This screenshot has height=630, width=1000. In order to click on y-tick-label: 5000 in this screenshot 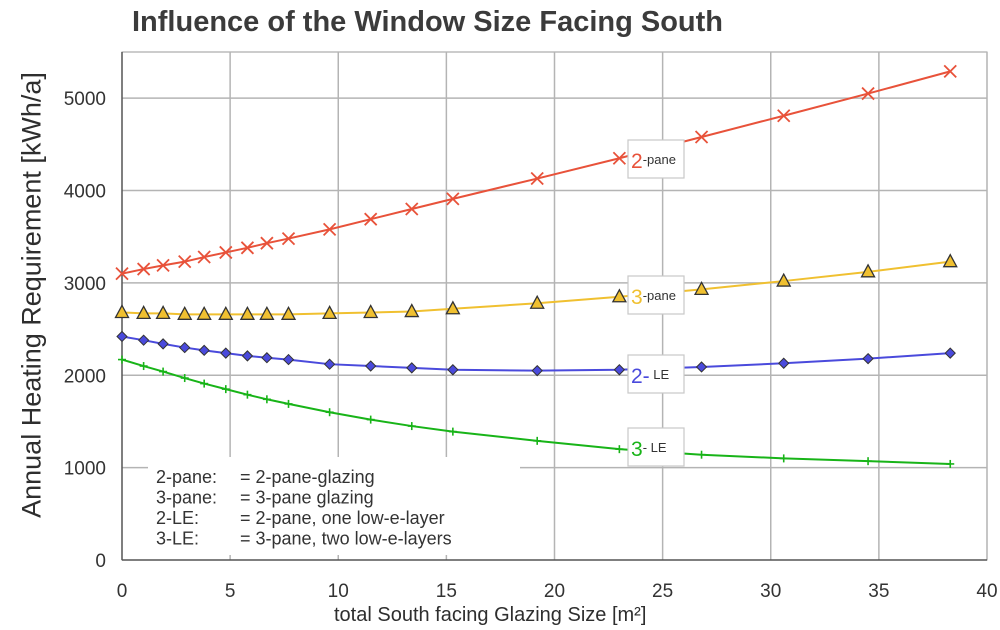, I will do `click(85, 99)`.